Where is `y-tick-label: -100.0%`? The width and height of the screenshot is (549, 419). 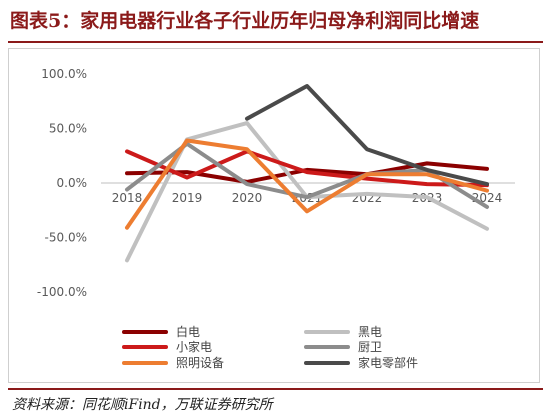
y-tick-label: -100.0% is located at coordinates (62, 292).